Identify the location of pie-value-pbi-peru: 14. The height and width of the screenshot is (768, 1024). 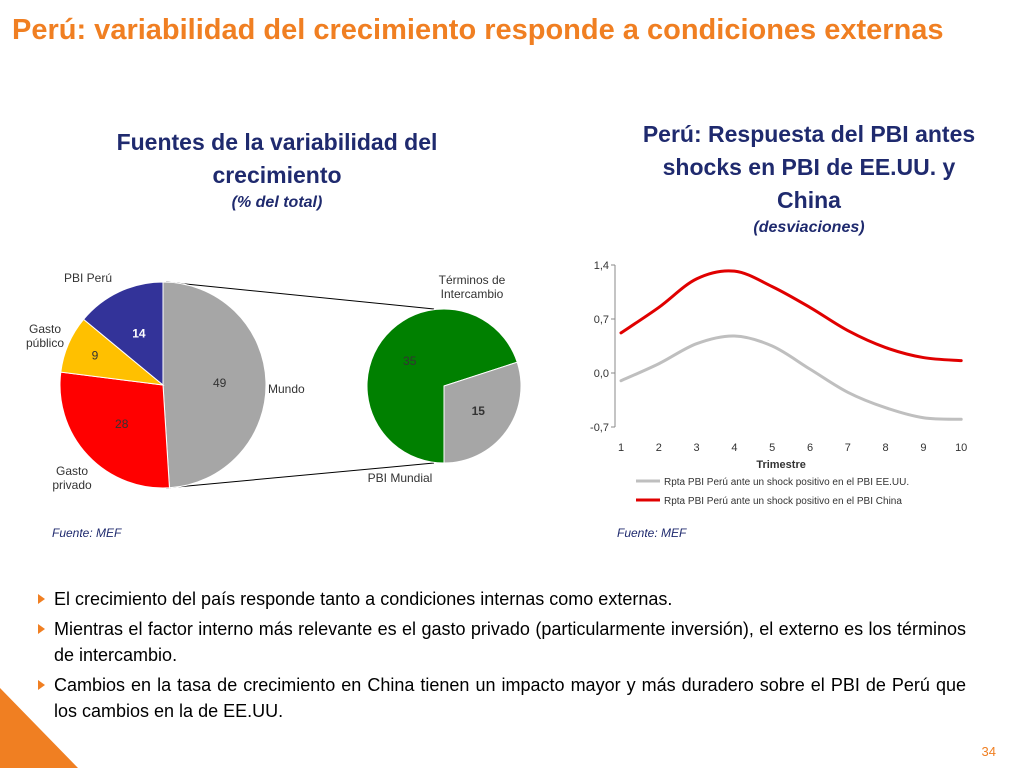
(139, 334).